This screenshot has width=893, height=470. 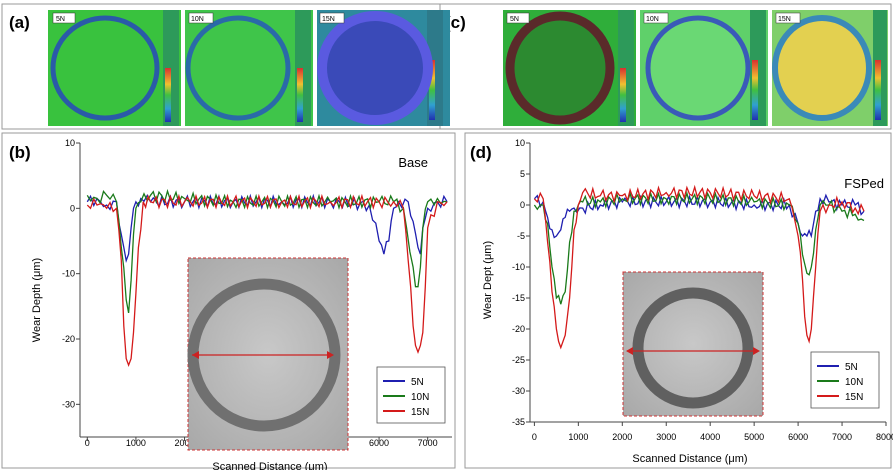 I want to click on y-tick-label: -25, so click(x=518, y=360).